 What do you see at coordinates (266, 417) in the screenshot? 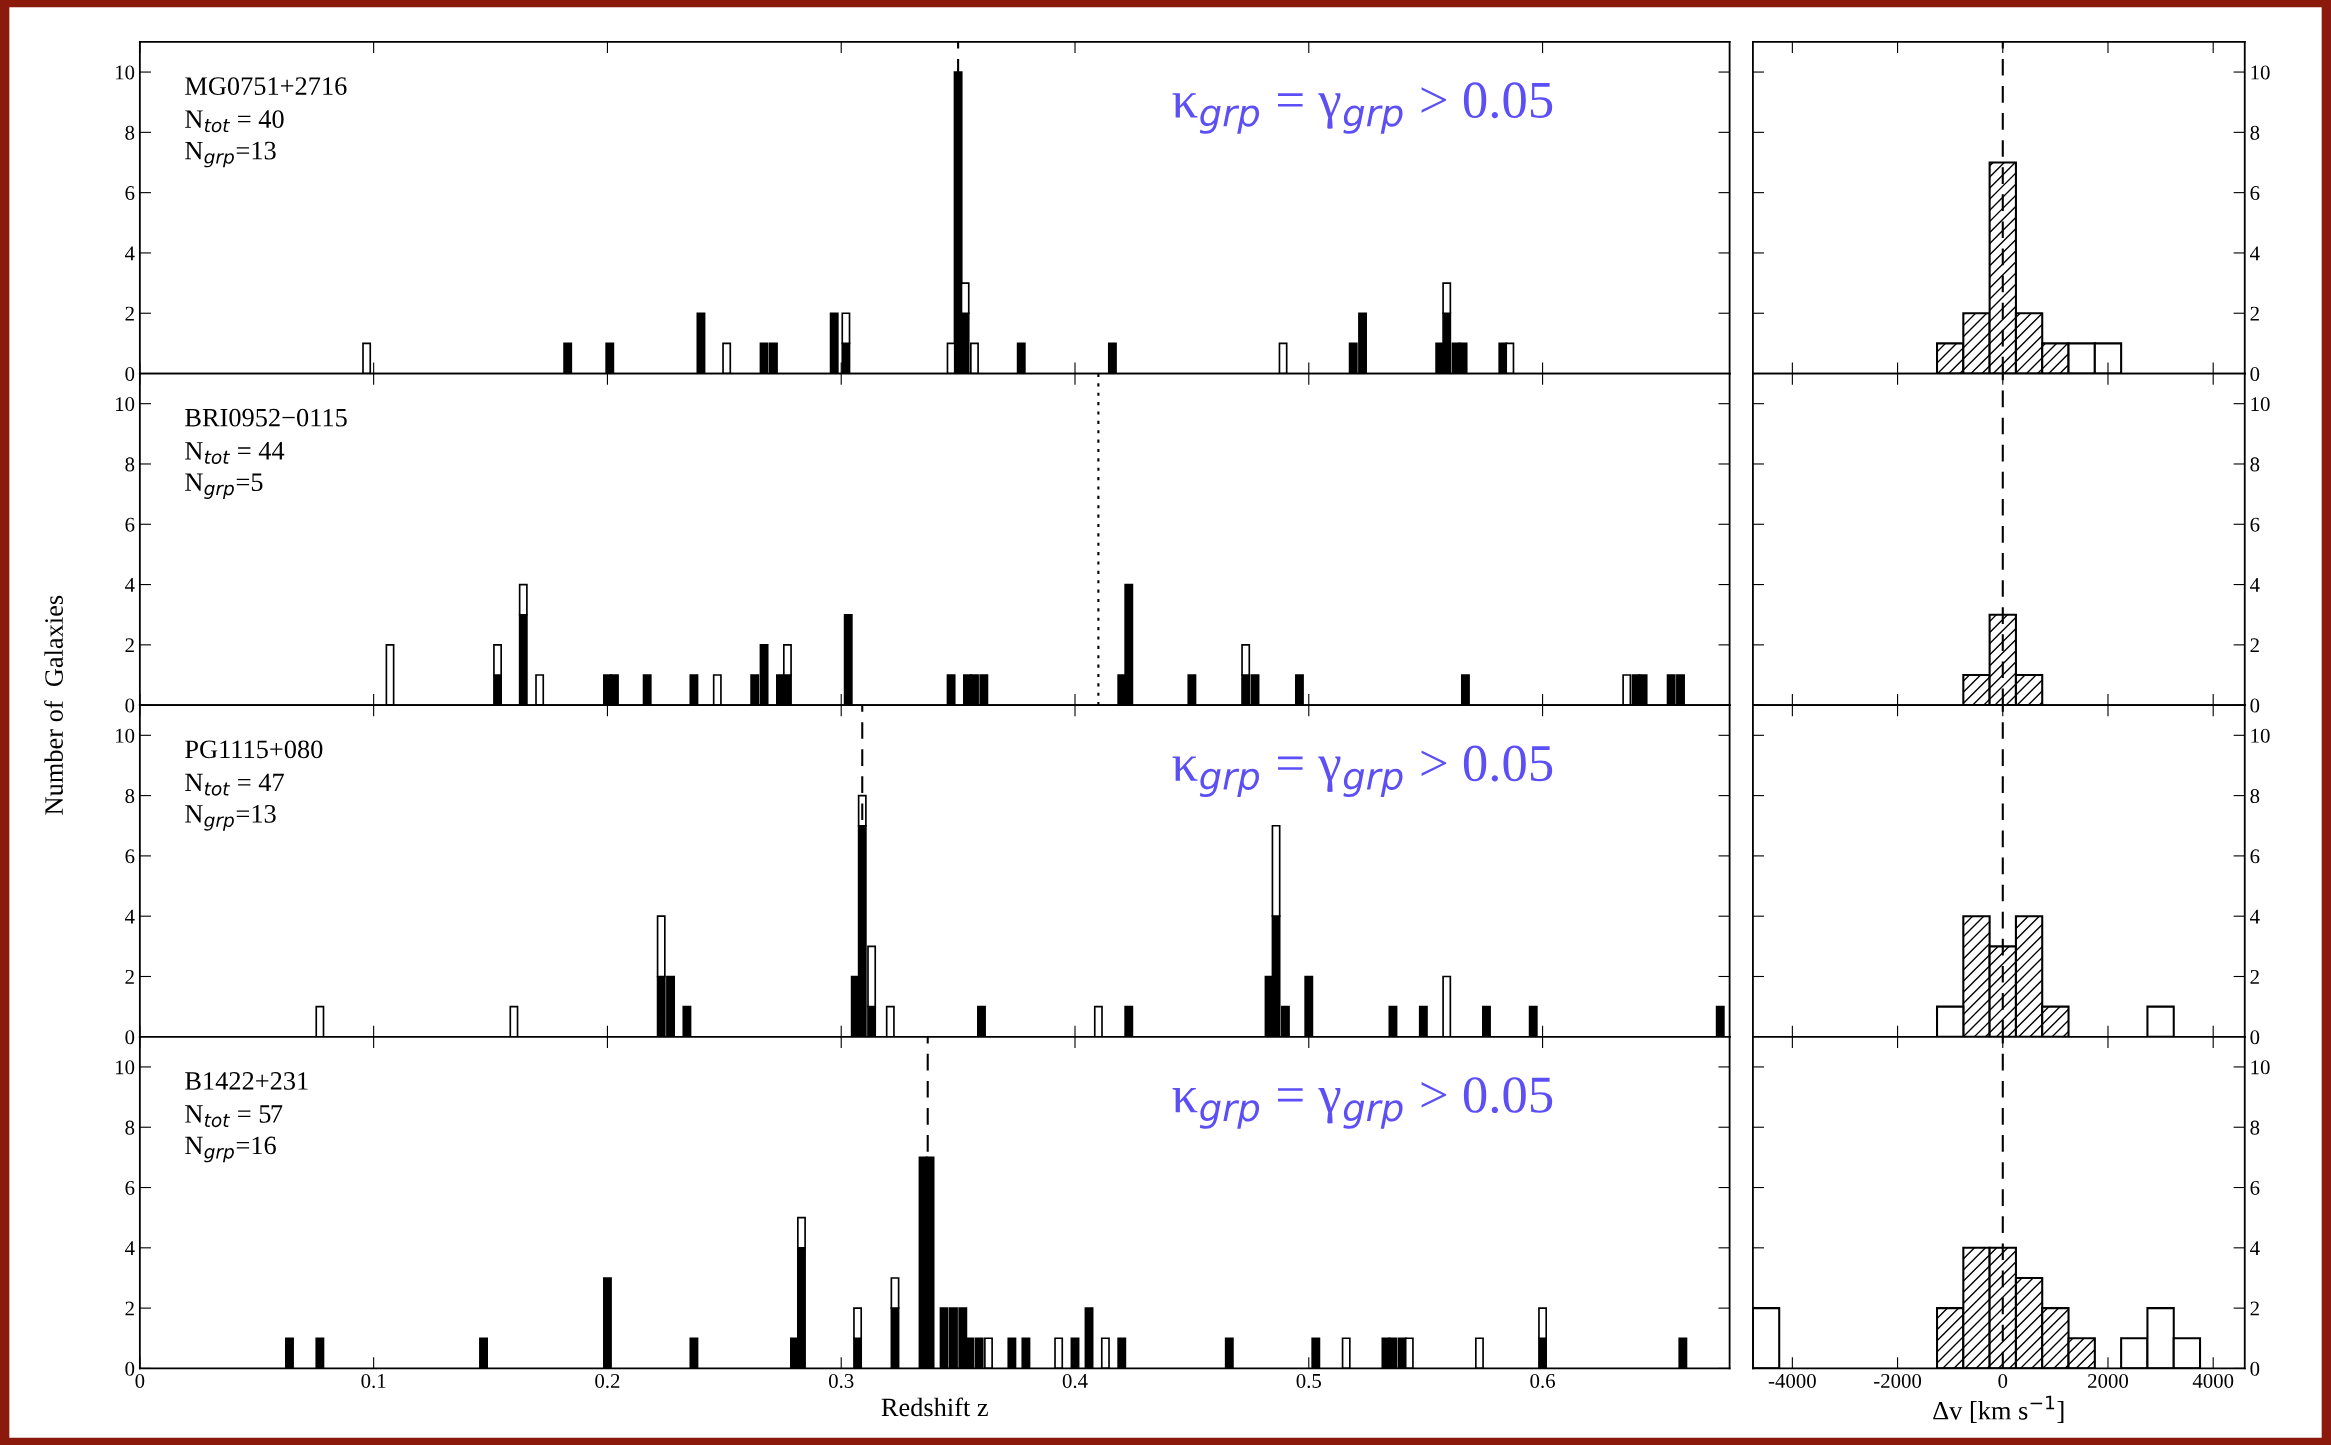
I see `text: BRI0952−0115` at bounding box center [266, 417].